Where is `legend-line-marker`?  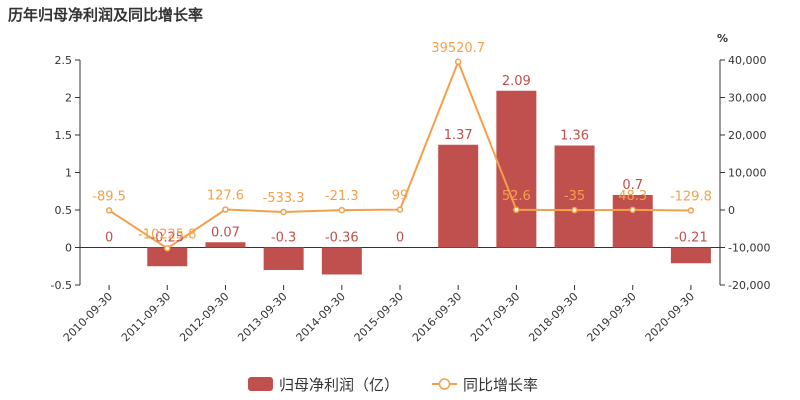 legend-line-marker is located at coordinates (444, 384).